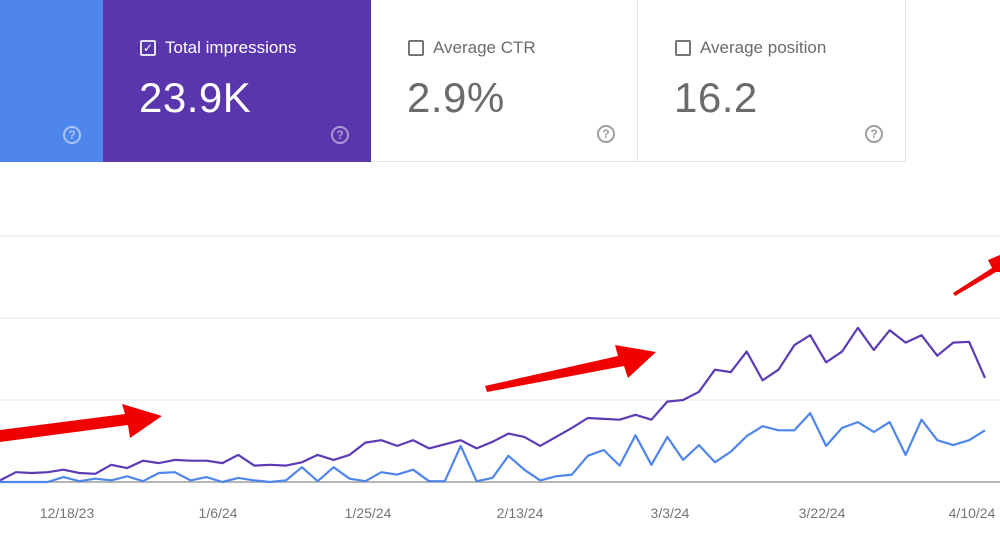 The width and height of the screenshot is (1000, 550). Describe the element at coordinates (218, 513) in the screenshot. I see `x-tick-label: 1/6/24` at that location.